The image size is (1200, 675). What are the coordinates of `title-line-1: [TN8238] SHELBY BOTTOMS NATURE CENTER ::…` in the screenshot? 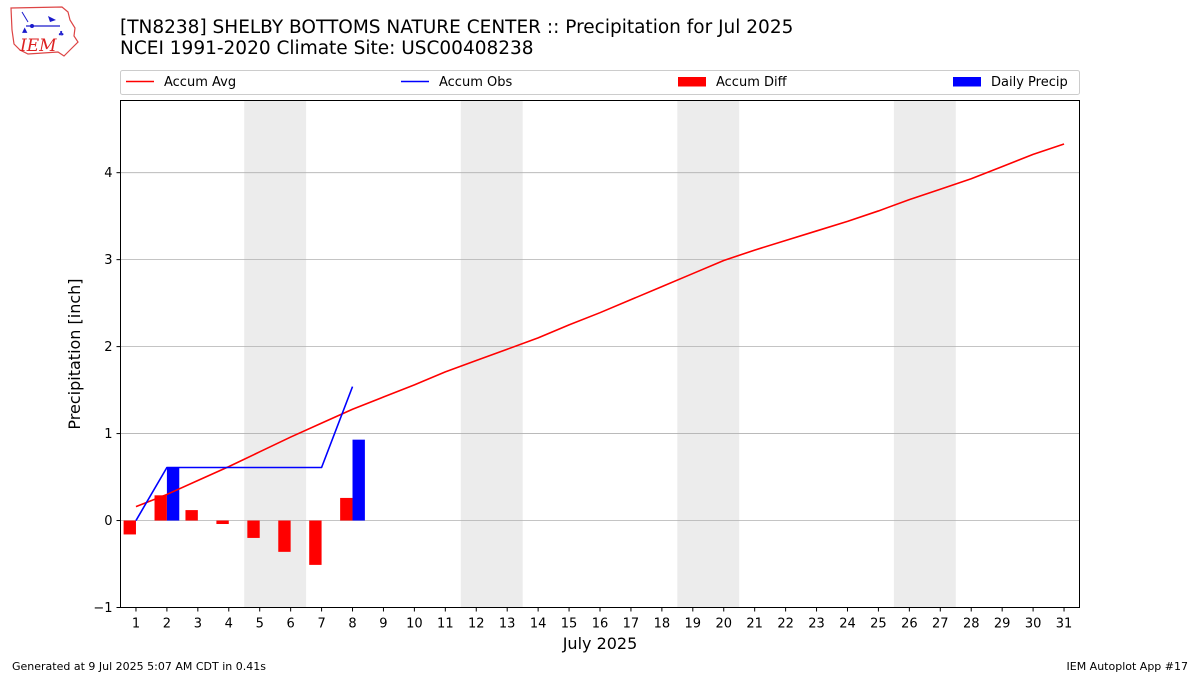 It's located at (457, 27).